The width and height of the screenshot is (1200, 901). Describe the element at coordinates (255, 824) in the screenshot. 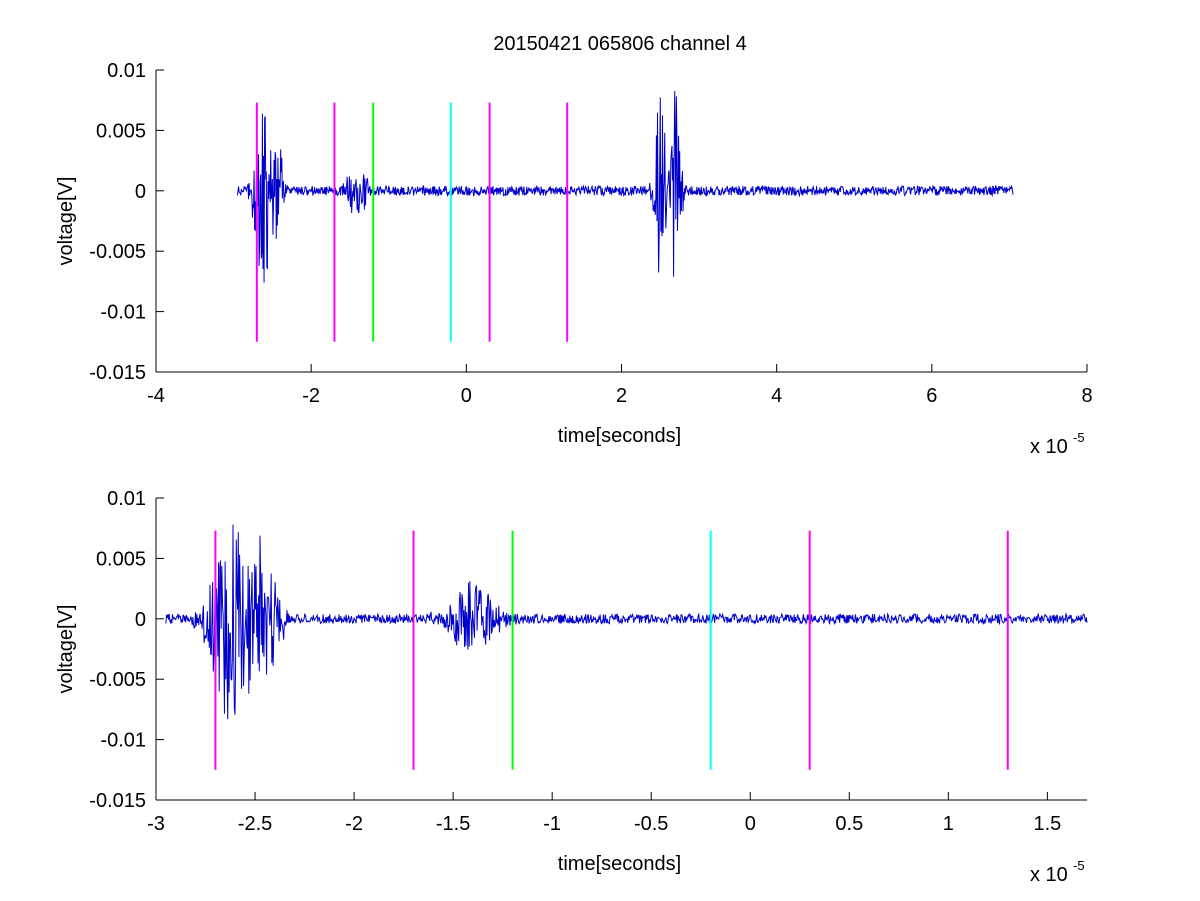

I see `x-tick-label: -2.5` at that location.